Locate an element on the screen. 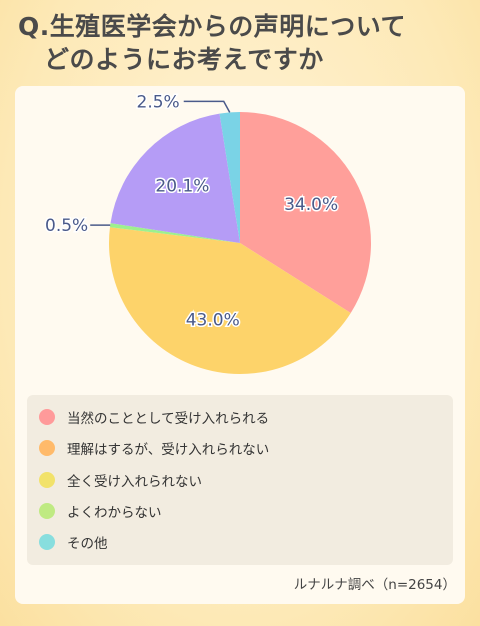 This screenshot has width=480, height=626. legend-item-2: 理解はするが、受け入れられない is located at coordinates (154, 448).